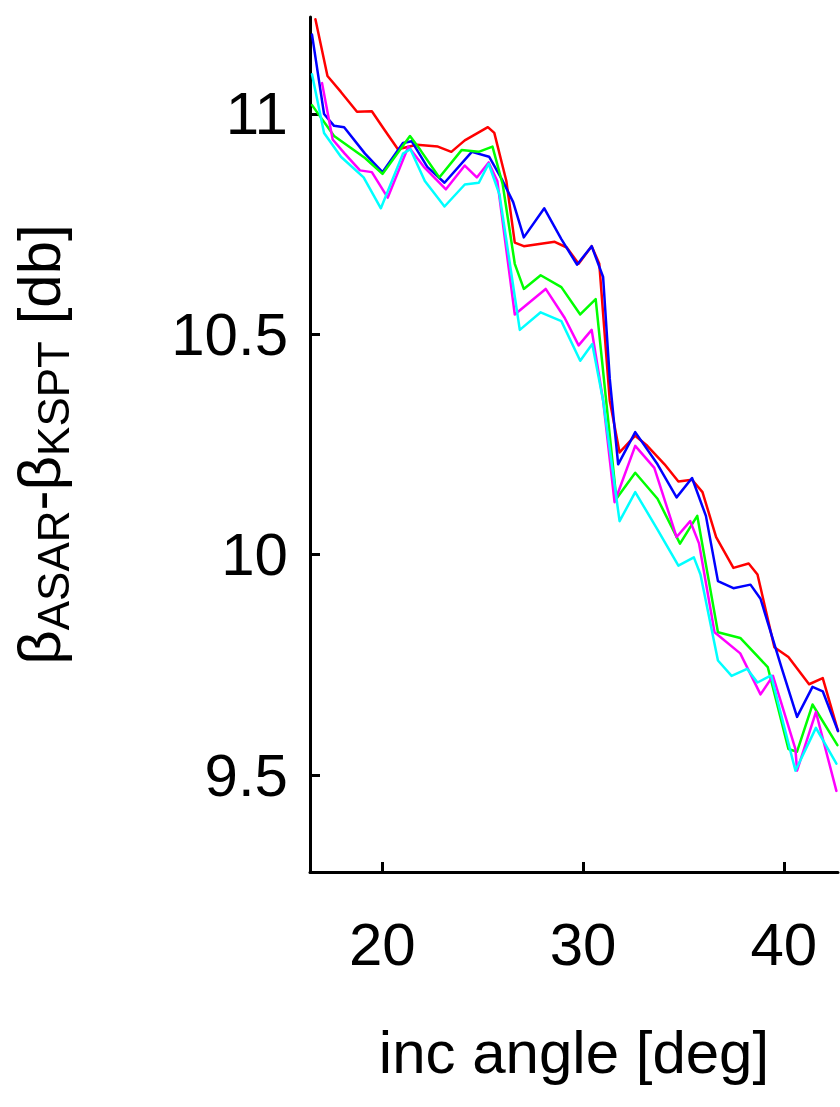 This screenshot has width=840, height=1107. I want to click on x-tick-label: 40, so click(784, 944).